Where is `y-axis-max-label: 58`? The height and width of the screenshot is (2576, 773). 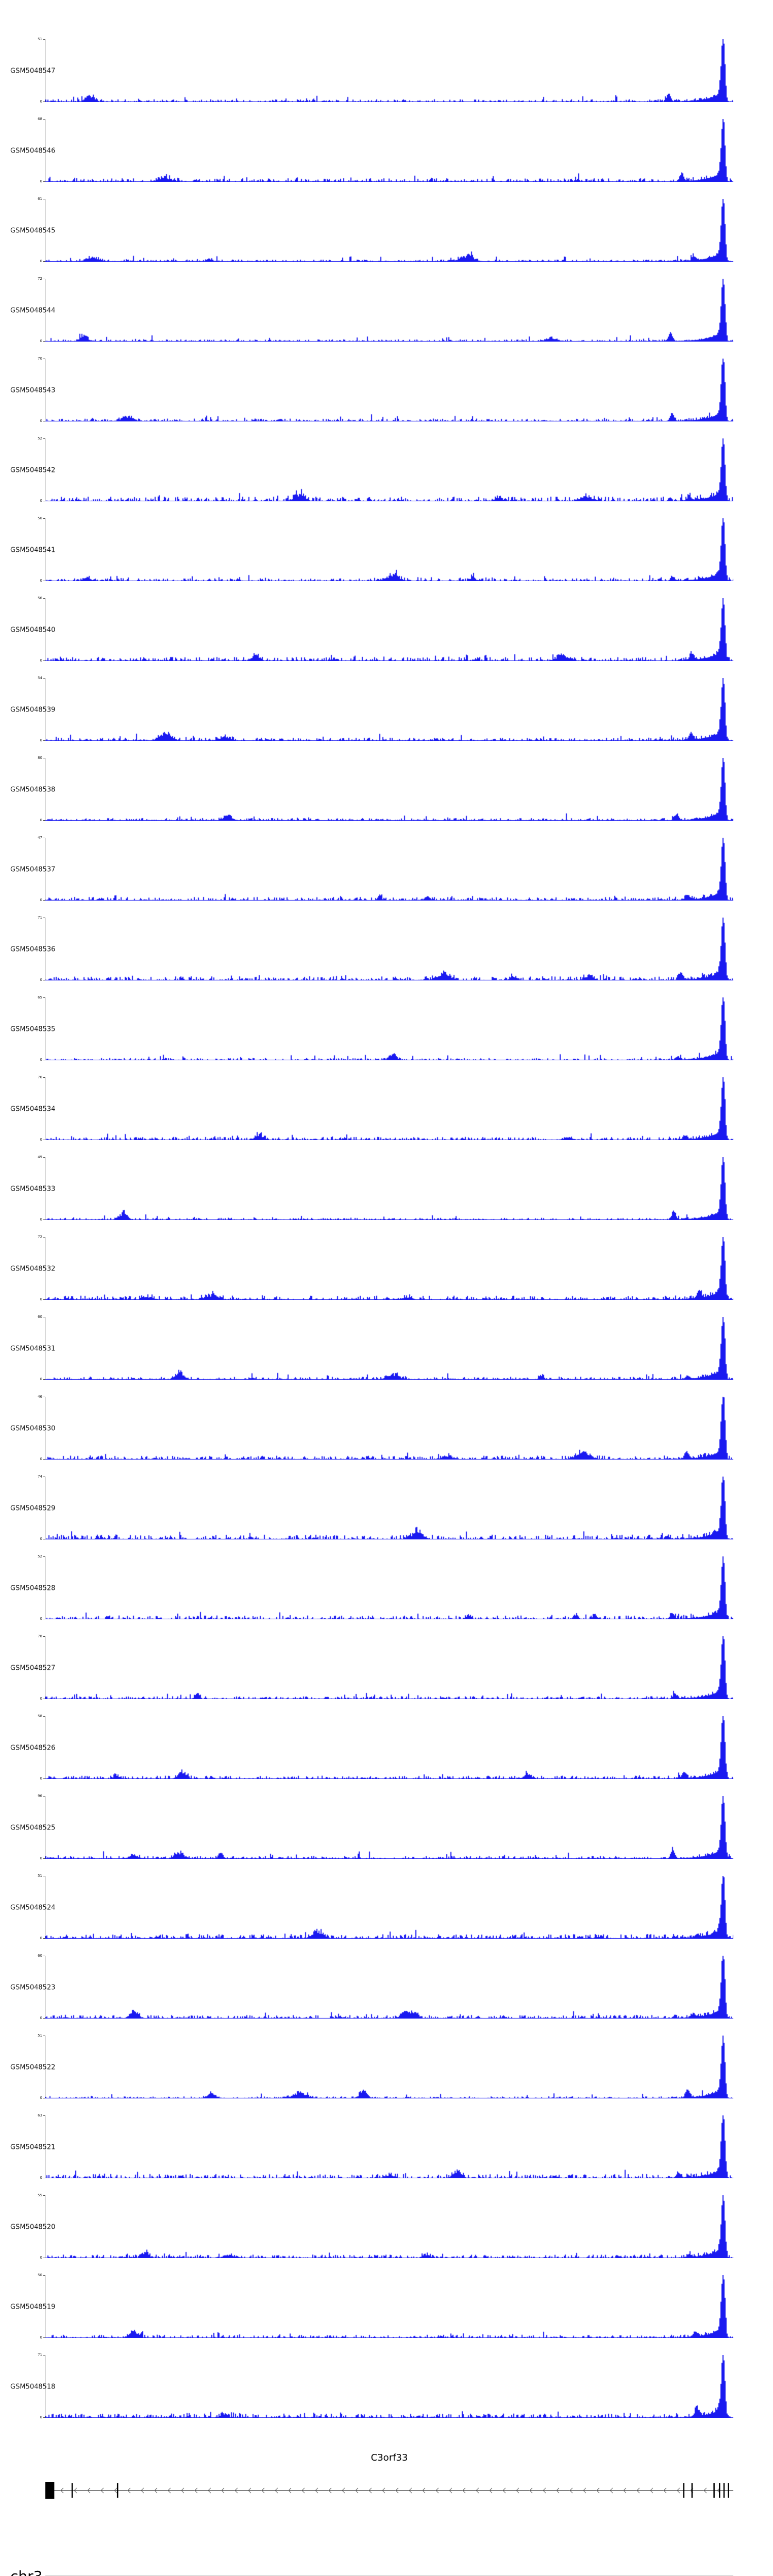 y-axis-max-label: 58 is located at coordinates (40, 1716).